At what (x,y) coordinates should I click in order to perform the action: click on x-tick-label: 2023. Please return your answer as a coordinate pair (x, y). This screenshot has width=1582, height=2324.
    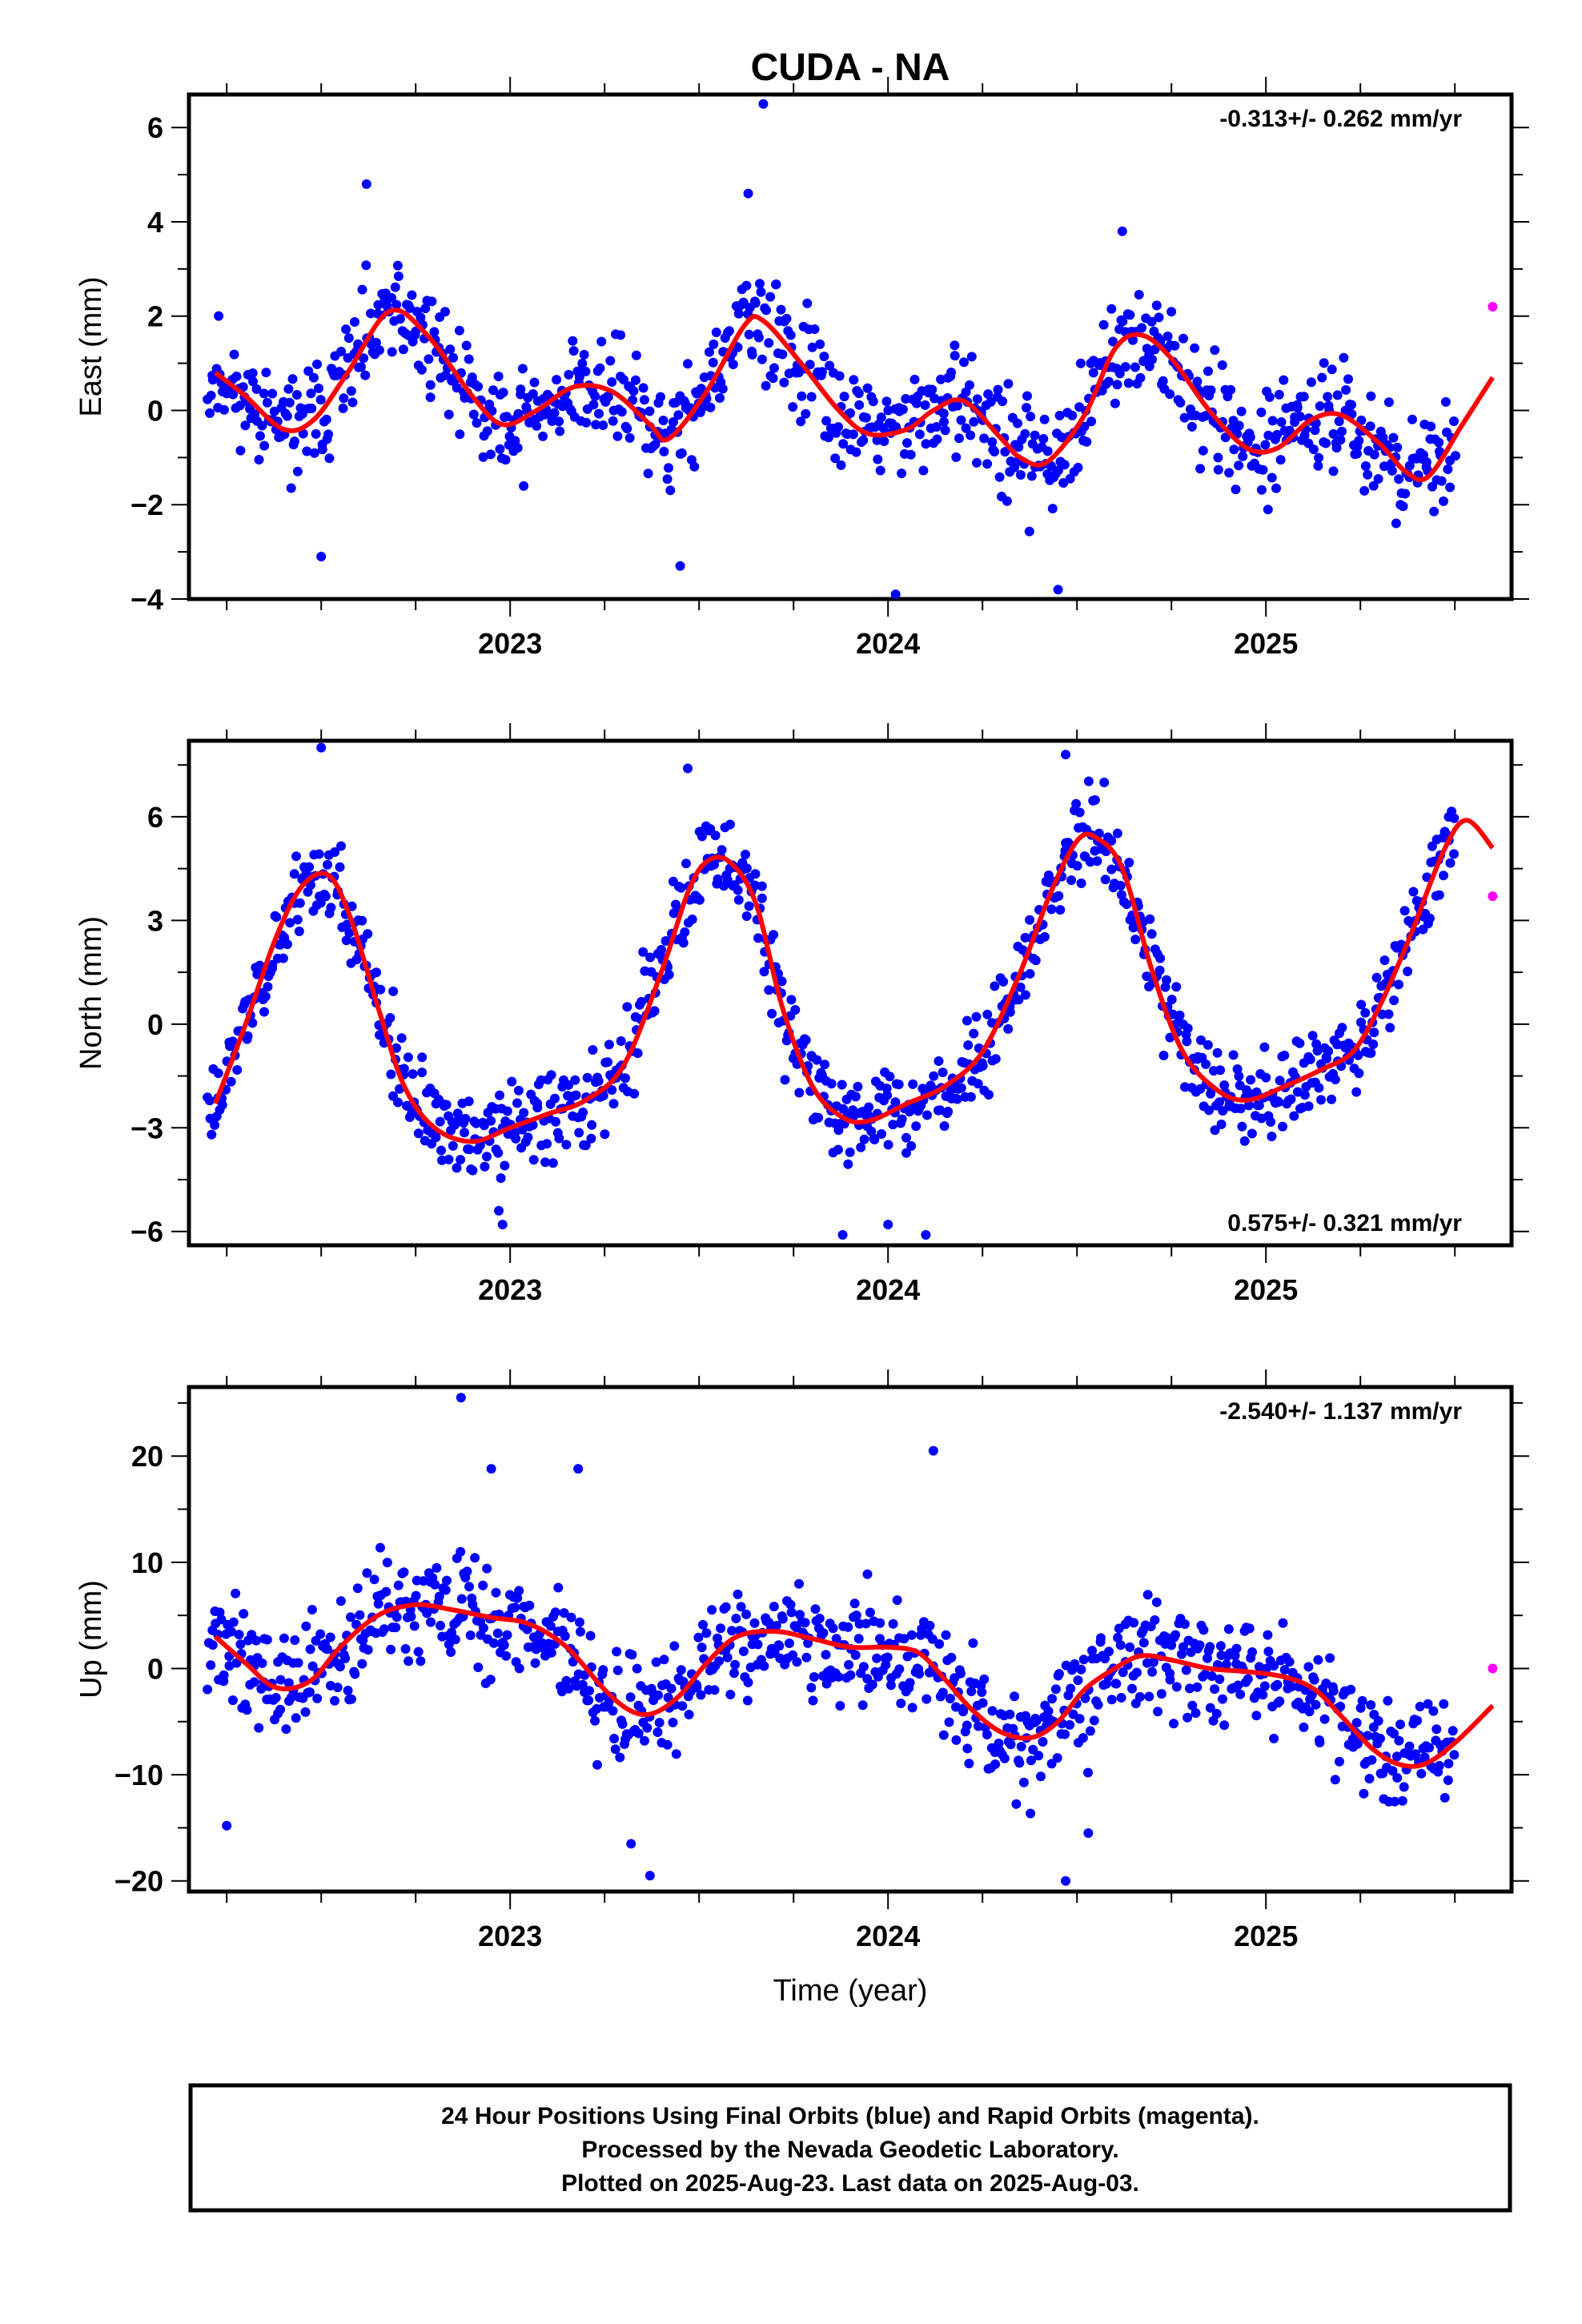
    Looking at the image, I should click on (510, 644).